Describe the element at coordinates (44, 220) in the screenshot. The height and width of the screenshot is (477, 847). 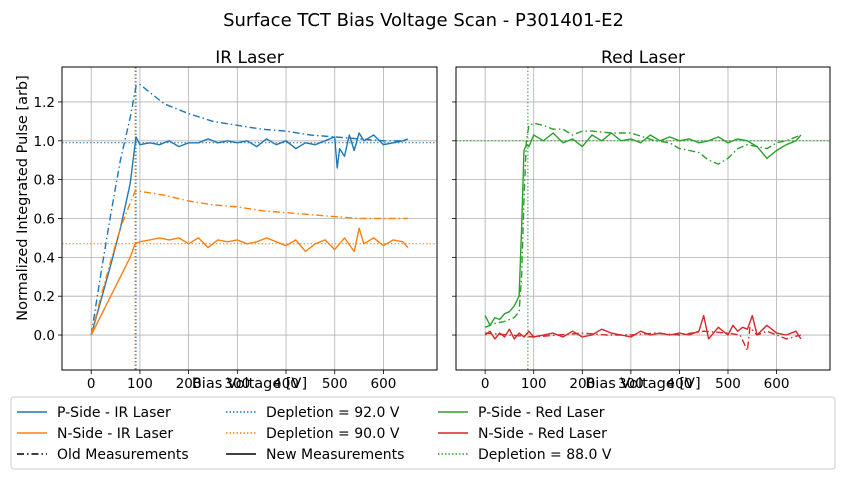
I see `y-tick-label: 0.6` at that location.